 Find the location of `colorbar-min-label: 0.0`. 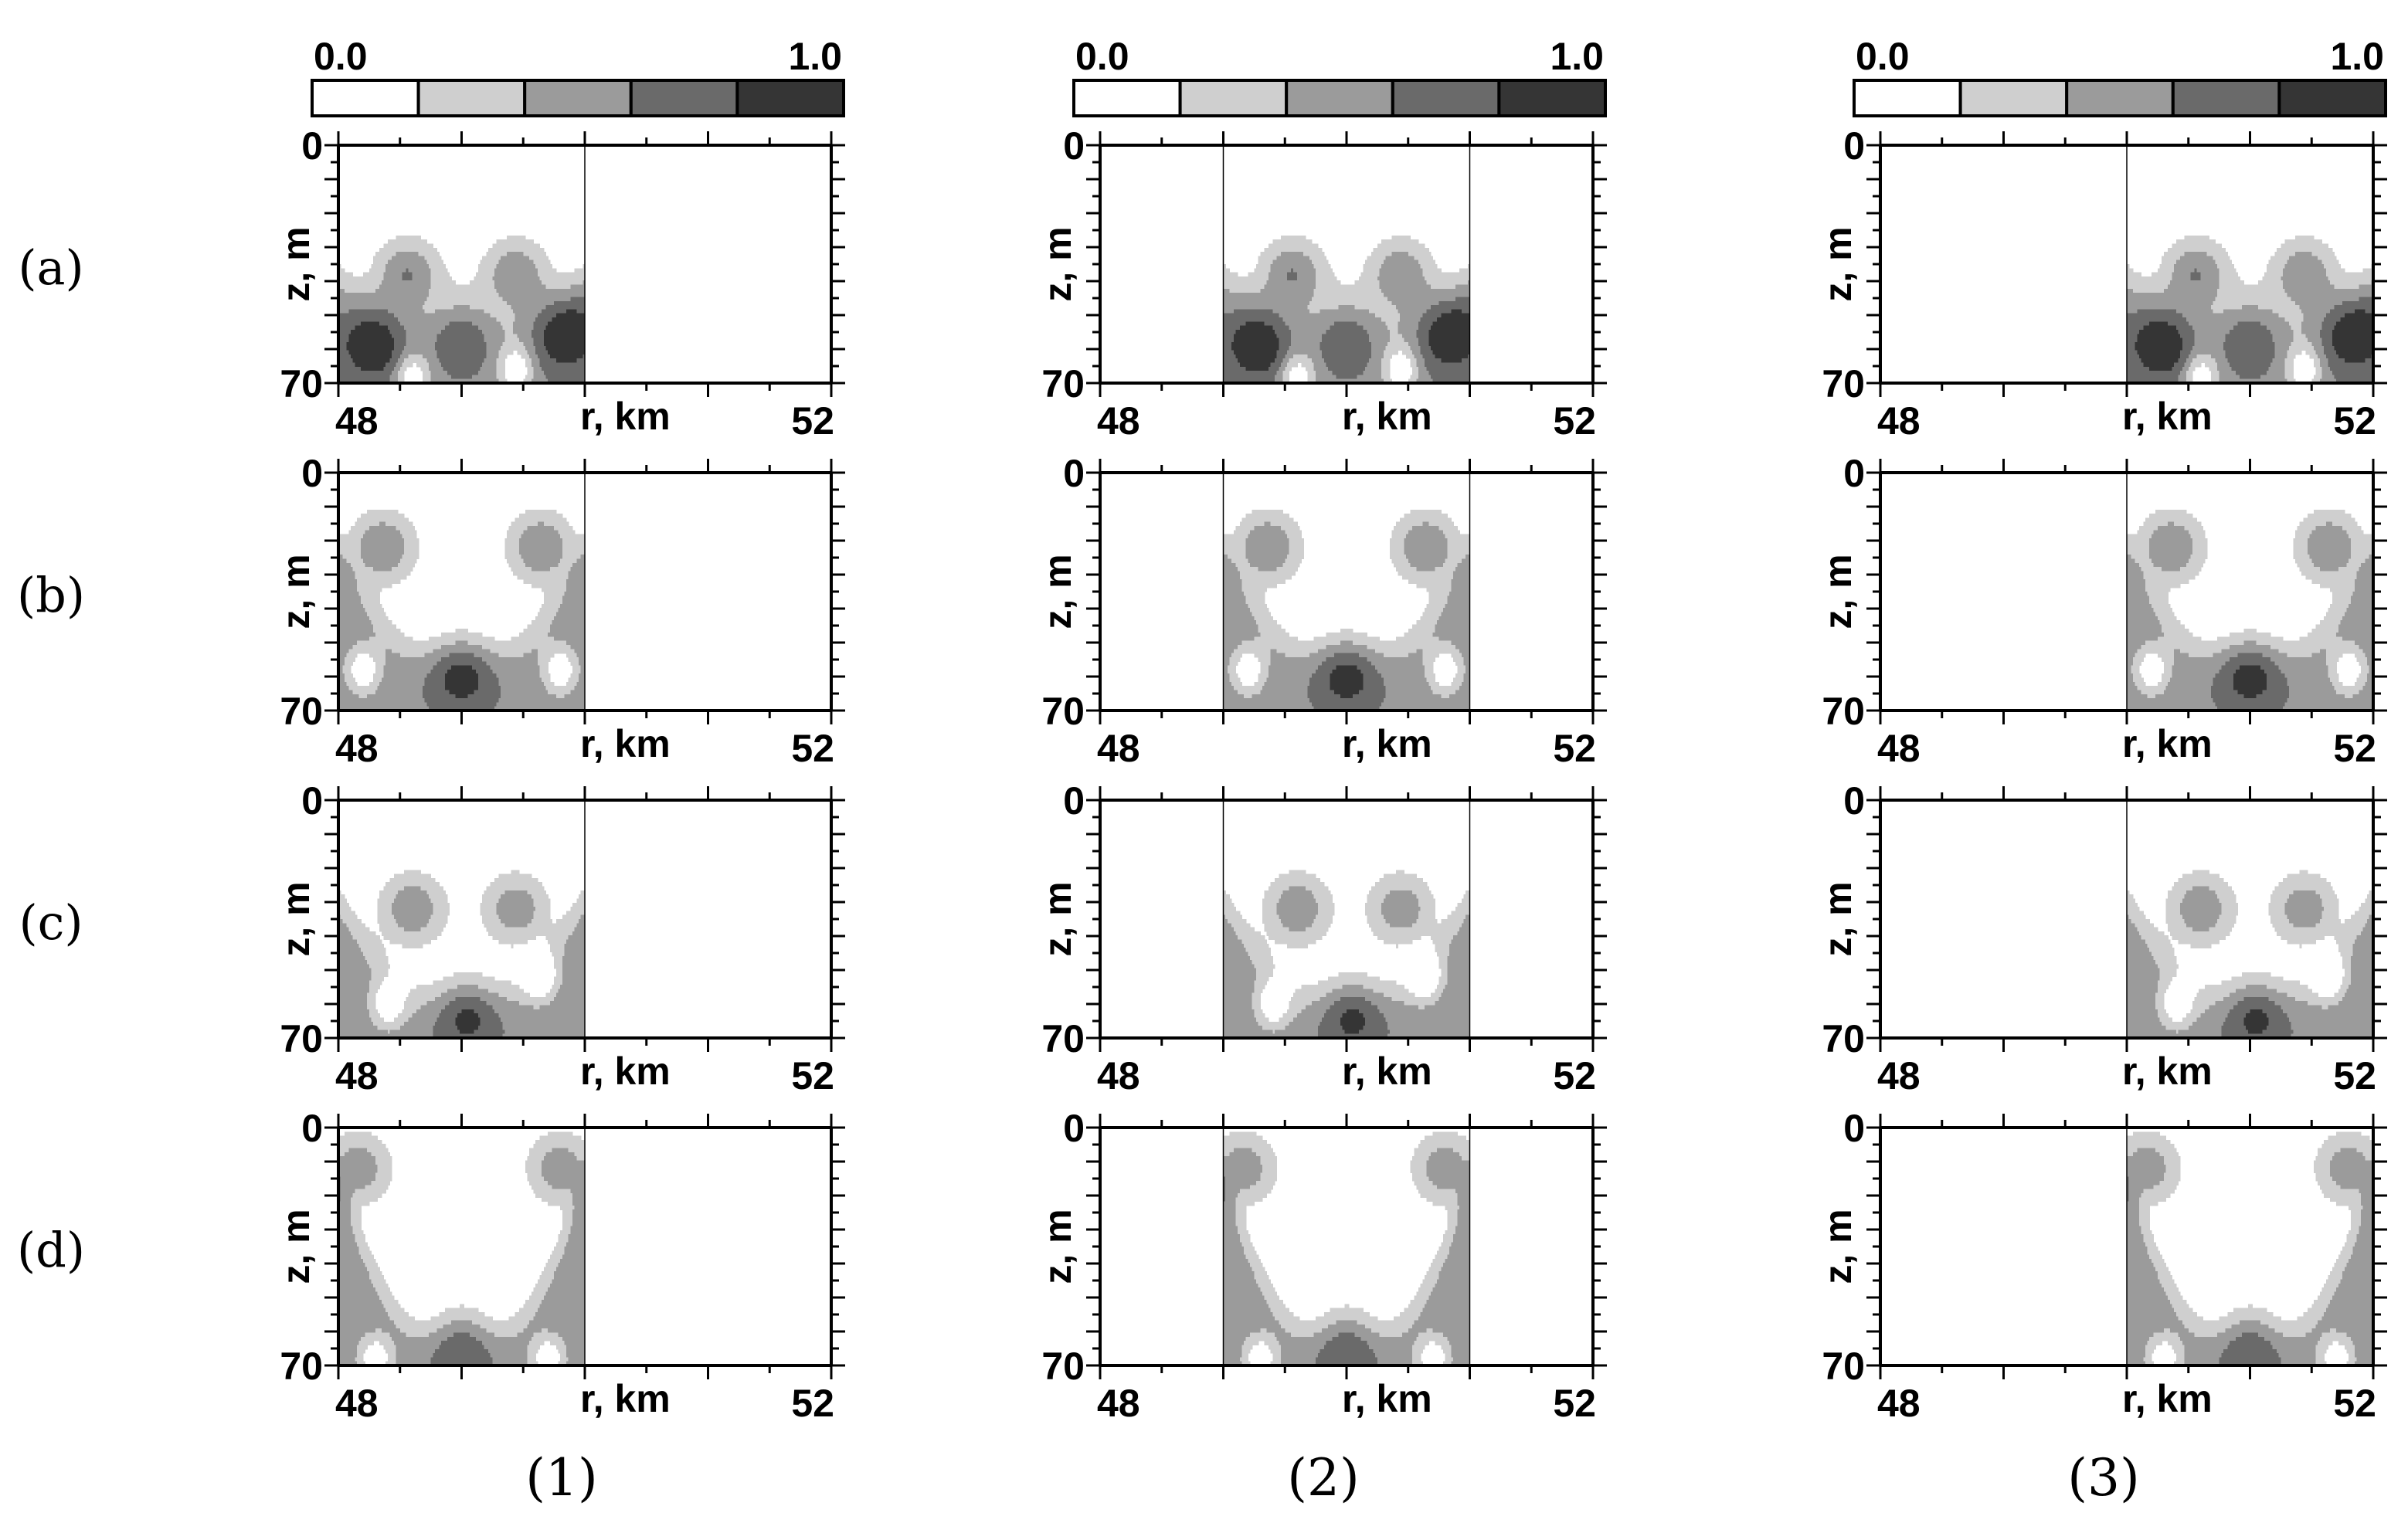

colorbar-min-label: 0.0 is located at coordinates (1883, 57).